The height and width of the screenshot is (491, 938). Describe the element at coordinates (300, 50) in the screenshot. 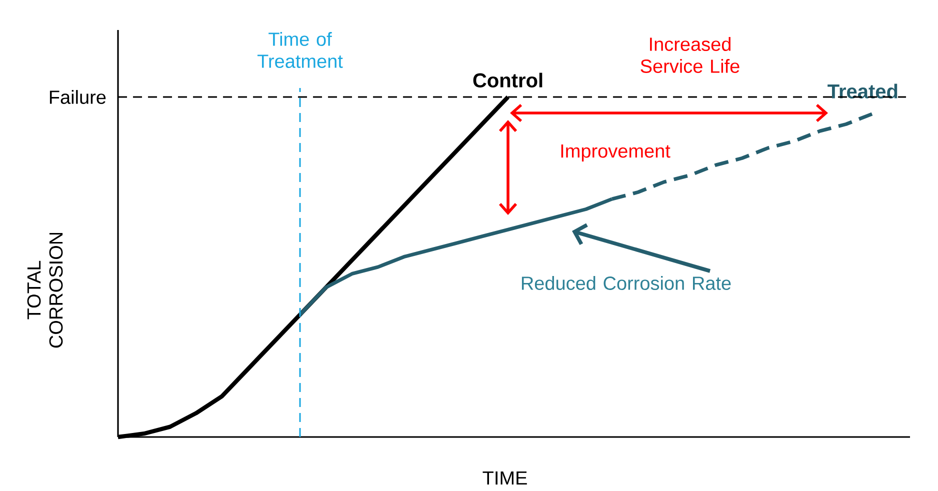

I see `text: Time of Treatment` at that location.